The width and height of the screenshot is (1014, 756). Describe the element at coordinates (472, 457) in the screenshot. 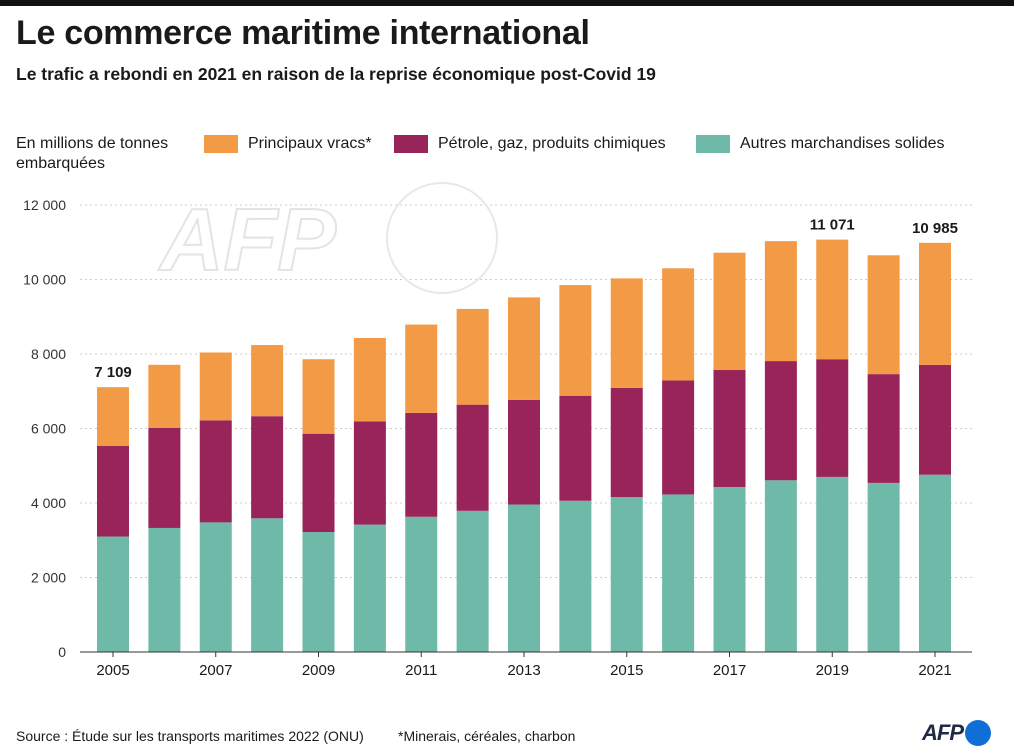

I see `bar-segment-petrole-2012` at that location.